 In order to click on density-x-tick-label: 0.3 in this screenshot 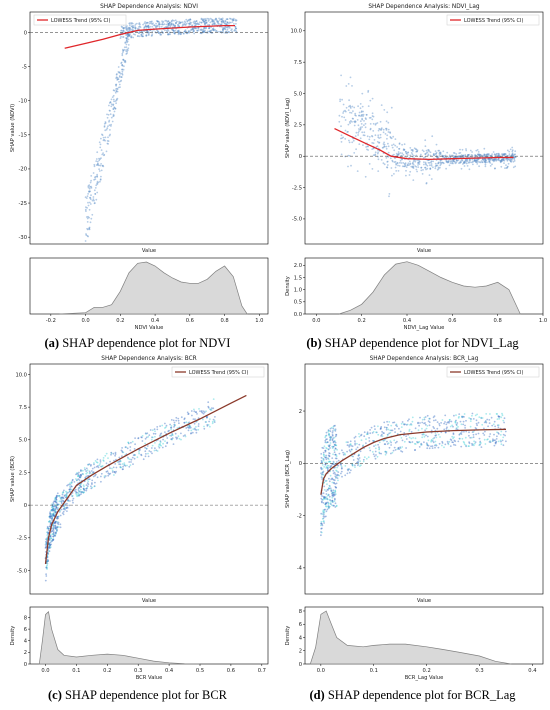, I will do `click(138, 671)`.